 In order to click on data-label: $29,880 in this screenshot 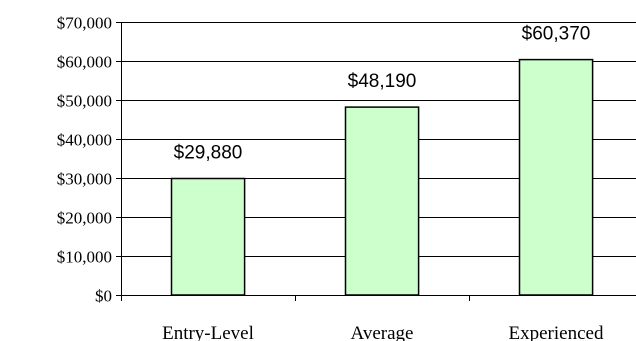, I will do `click(208, 153)`.